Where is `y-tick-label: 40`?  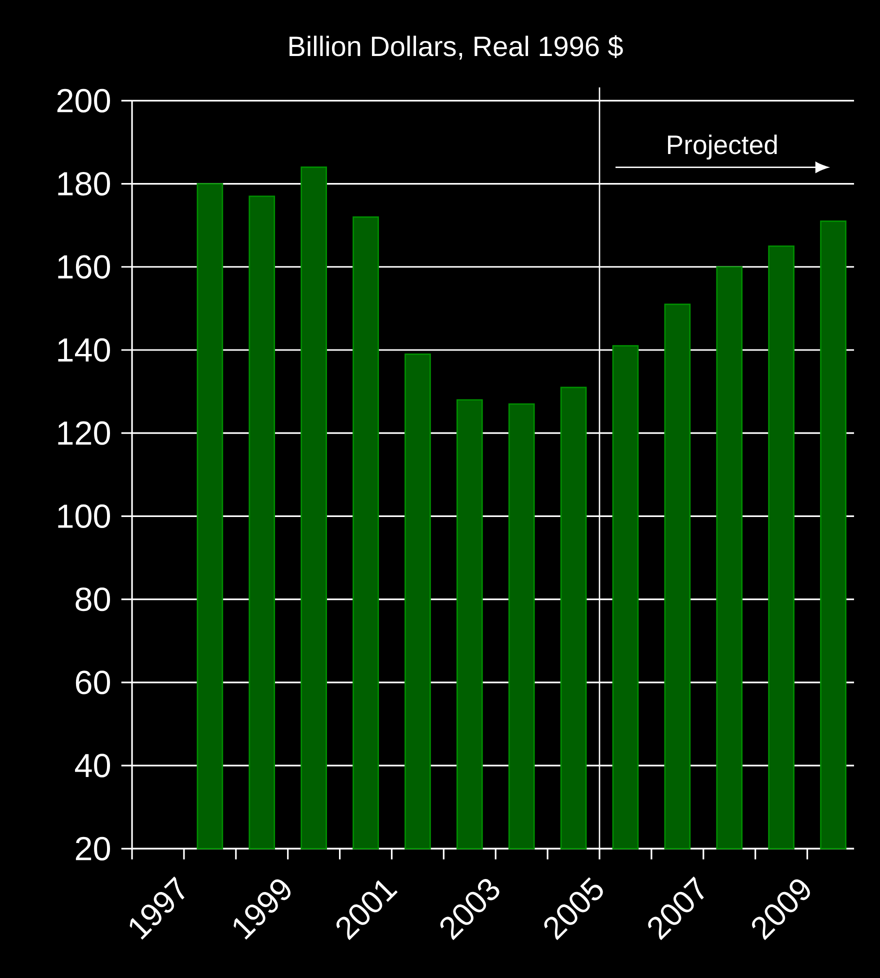
y-tick-label: 40 is located at coordinates (92, 766).